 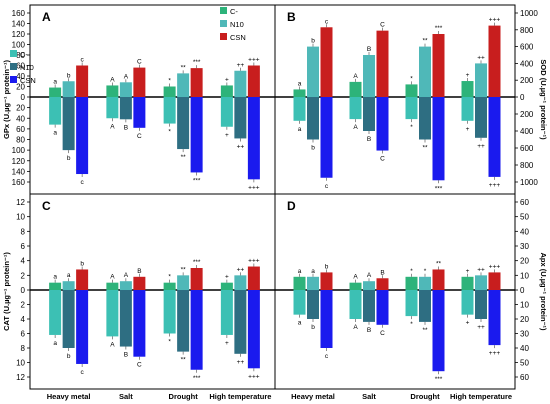 What do you see at coordinates (527, 47) in the screenshot?
I see `tick-label: 600` at bounding box center [527, 47].